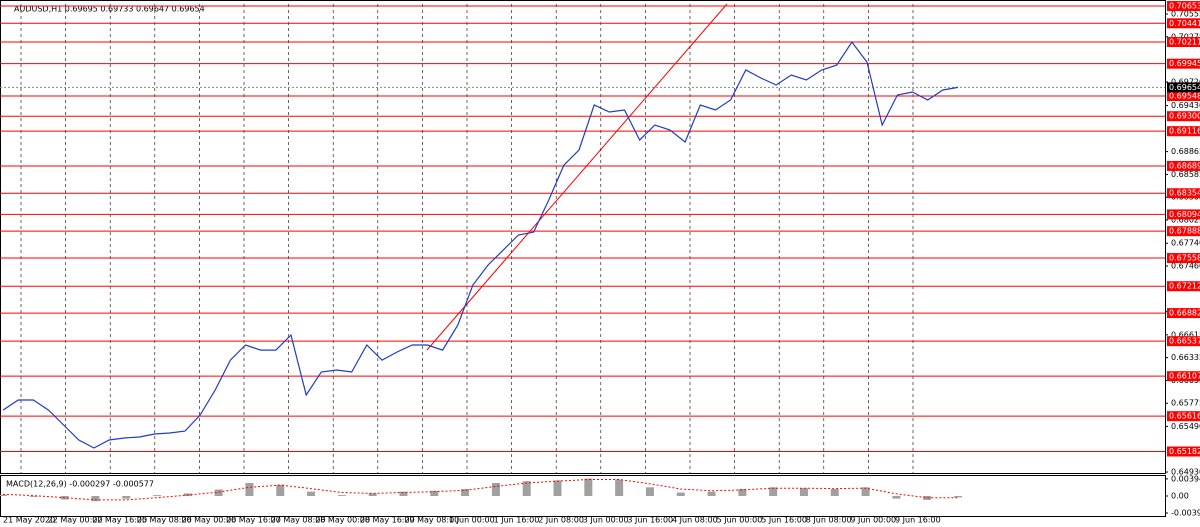 This screenshot has width=1200, height=527. I want to click on current-price-label: 0.69654, so click(1184, 87).